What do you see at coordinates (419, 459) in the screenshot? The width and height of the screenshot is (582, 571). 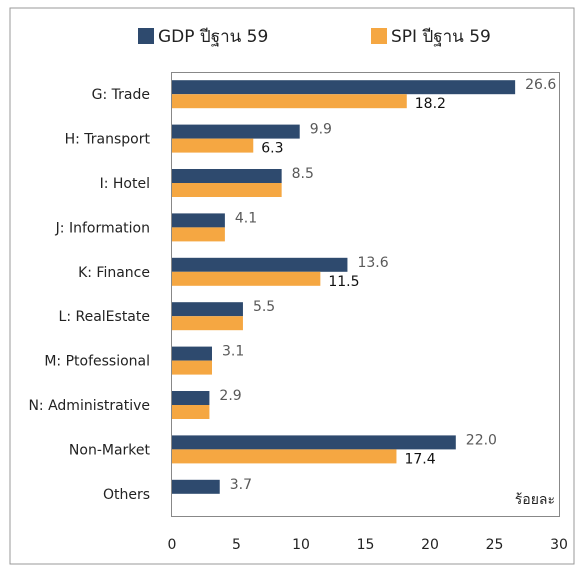 I see `value-label: 17.4` at bounding box center [419, 459].